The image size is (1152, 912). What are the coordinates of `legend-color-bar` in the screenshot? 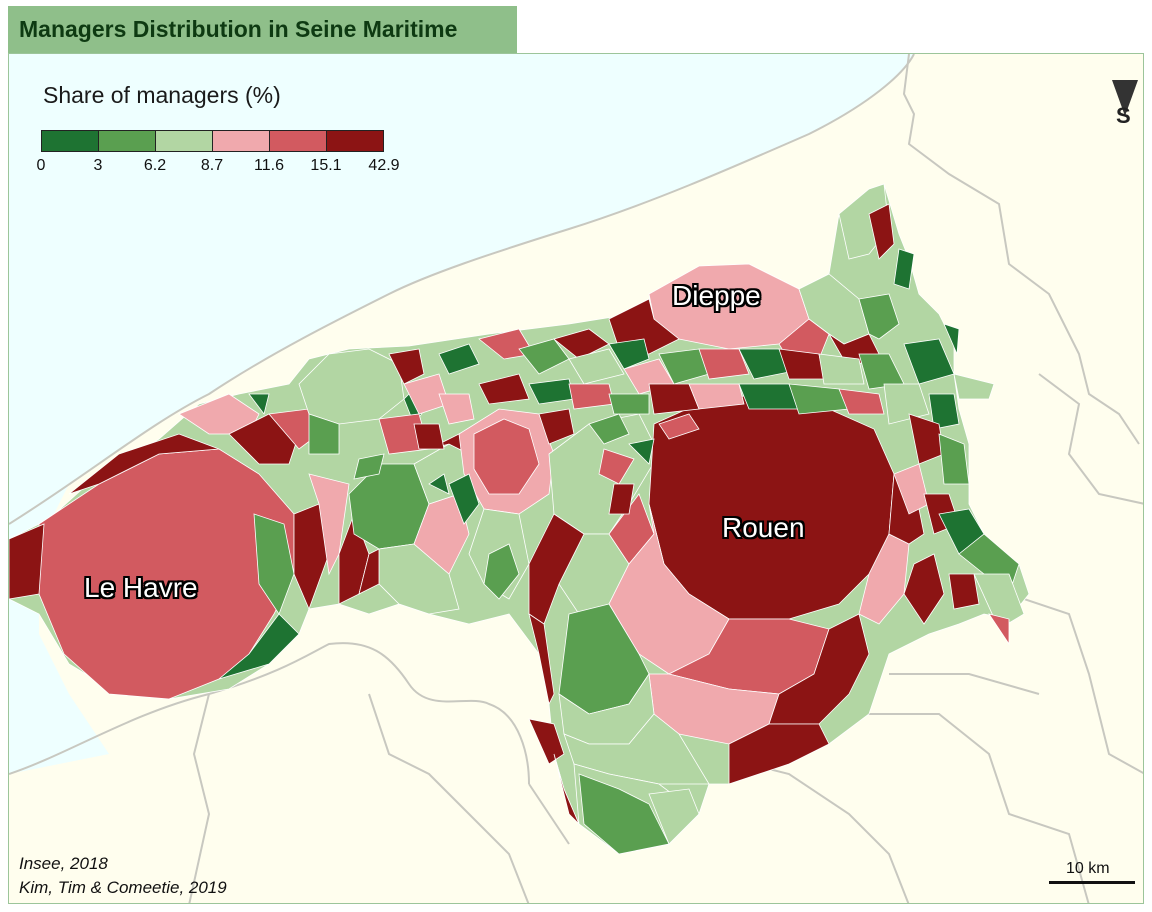 It's located at (212, 141).